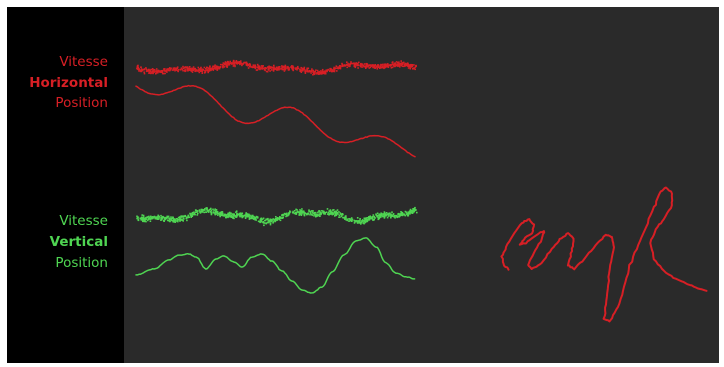  Describe the element at coordinates (78, 242) in the screenshot. I see `vertical-axis-label: Vertical` at that location.